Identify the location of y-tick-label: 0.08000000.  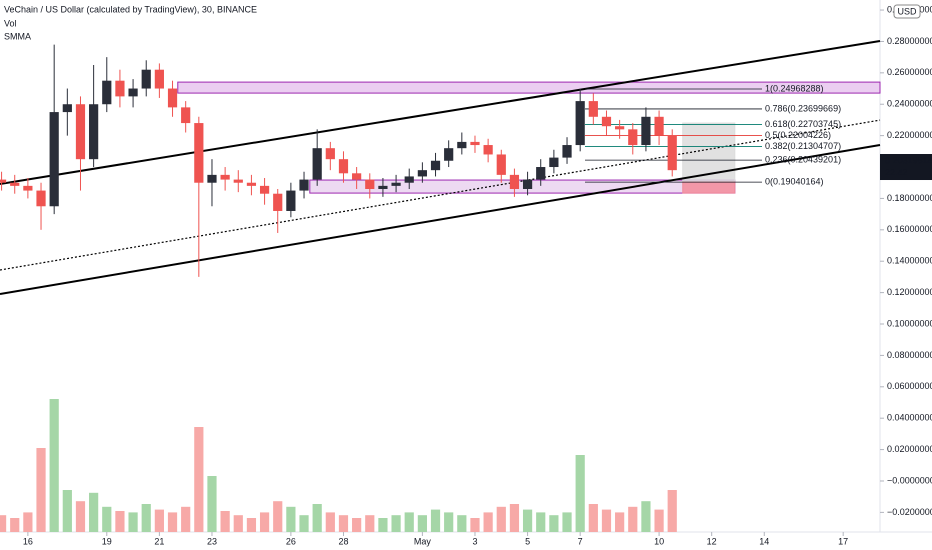
(909, 355).